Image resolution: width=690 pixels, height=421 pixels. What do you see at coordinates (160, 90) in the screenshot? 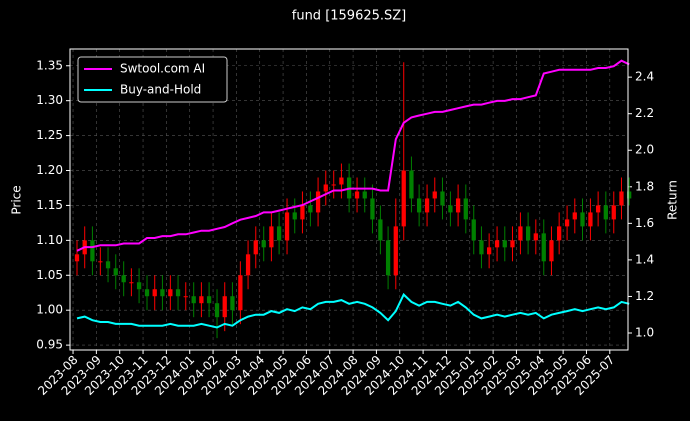
I see `legend-label: Buy-and-Hold` at bounding box center [160, 90].